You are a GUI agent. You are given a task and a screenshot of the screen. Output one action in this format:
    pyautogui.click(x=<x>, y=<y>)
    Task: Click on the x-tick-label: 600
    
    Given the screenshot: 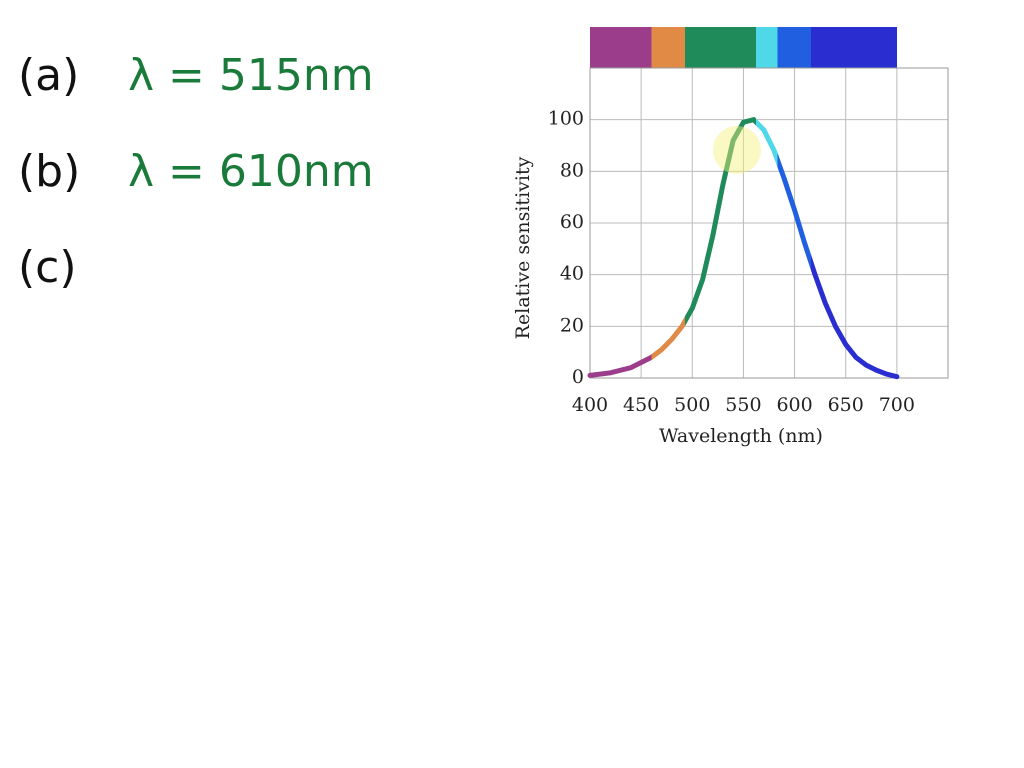 What is the action you would take?
    pyautogui.click(x=794, y=405)
    